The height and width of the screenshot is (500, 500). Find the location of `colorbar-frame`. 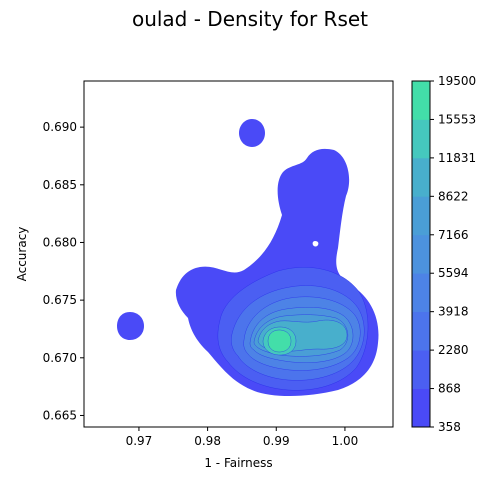

colorbar-frame is located at coordinates (421, 254).